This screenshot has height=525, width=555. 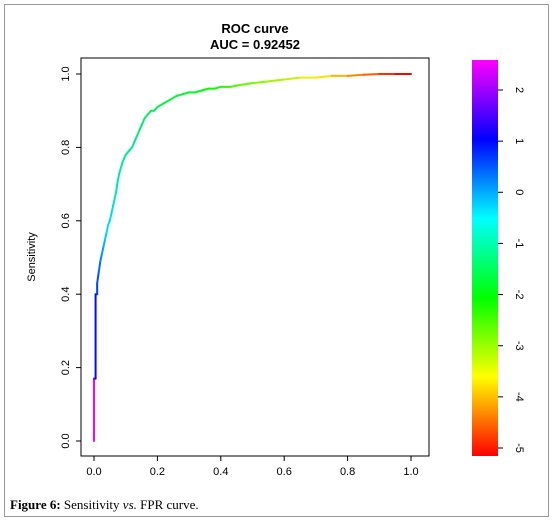 I want to click on x-tick-label: 1.0, so click(x=410, y=472).